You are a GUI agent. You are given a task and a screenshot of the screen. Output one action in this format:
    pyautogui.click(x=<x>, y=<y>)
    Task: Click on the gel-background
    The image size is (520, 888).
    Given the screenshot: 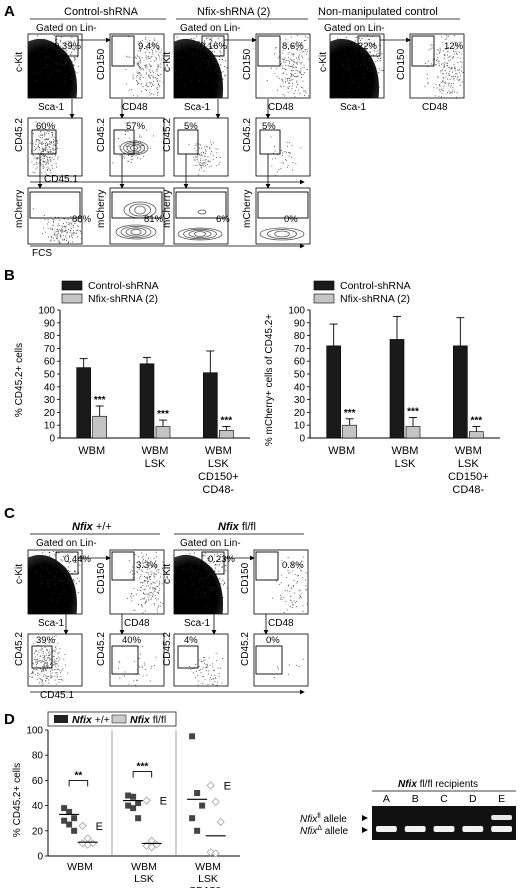 What is the action you would take?
    pyautogui.click(x=444, y=823)
    